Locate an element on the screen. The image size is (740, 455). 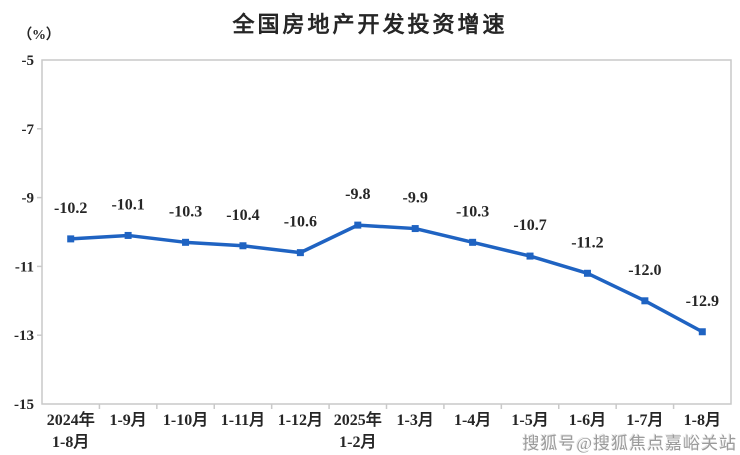
x-tick-label: 1-10月 is located at coordinates (185, 420).